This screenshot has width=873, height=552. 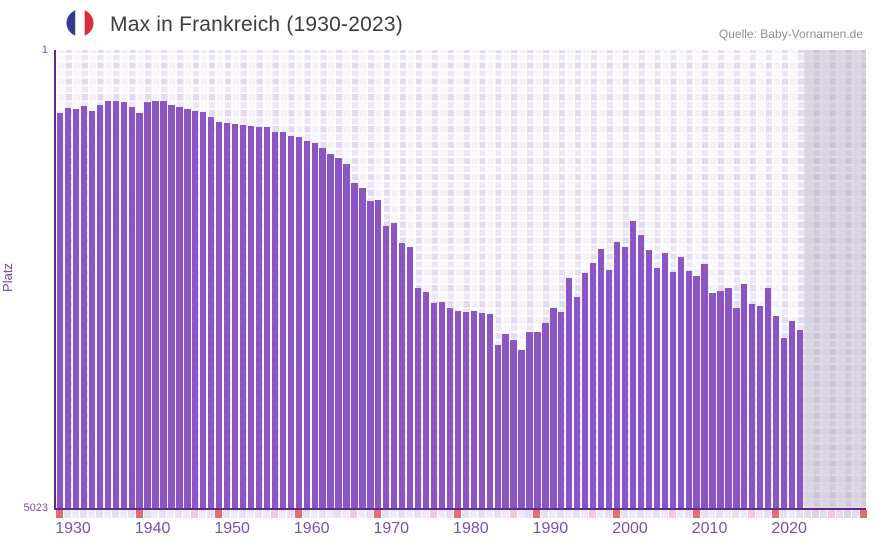 I want to click on bar-1971, so click(x=386, y=367).